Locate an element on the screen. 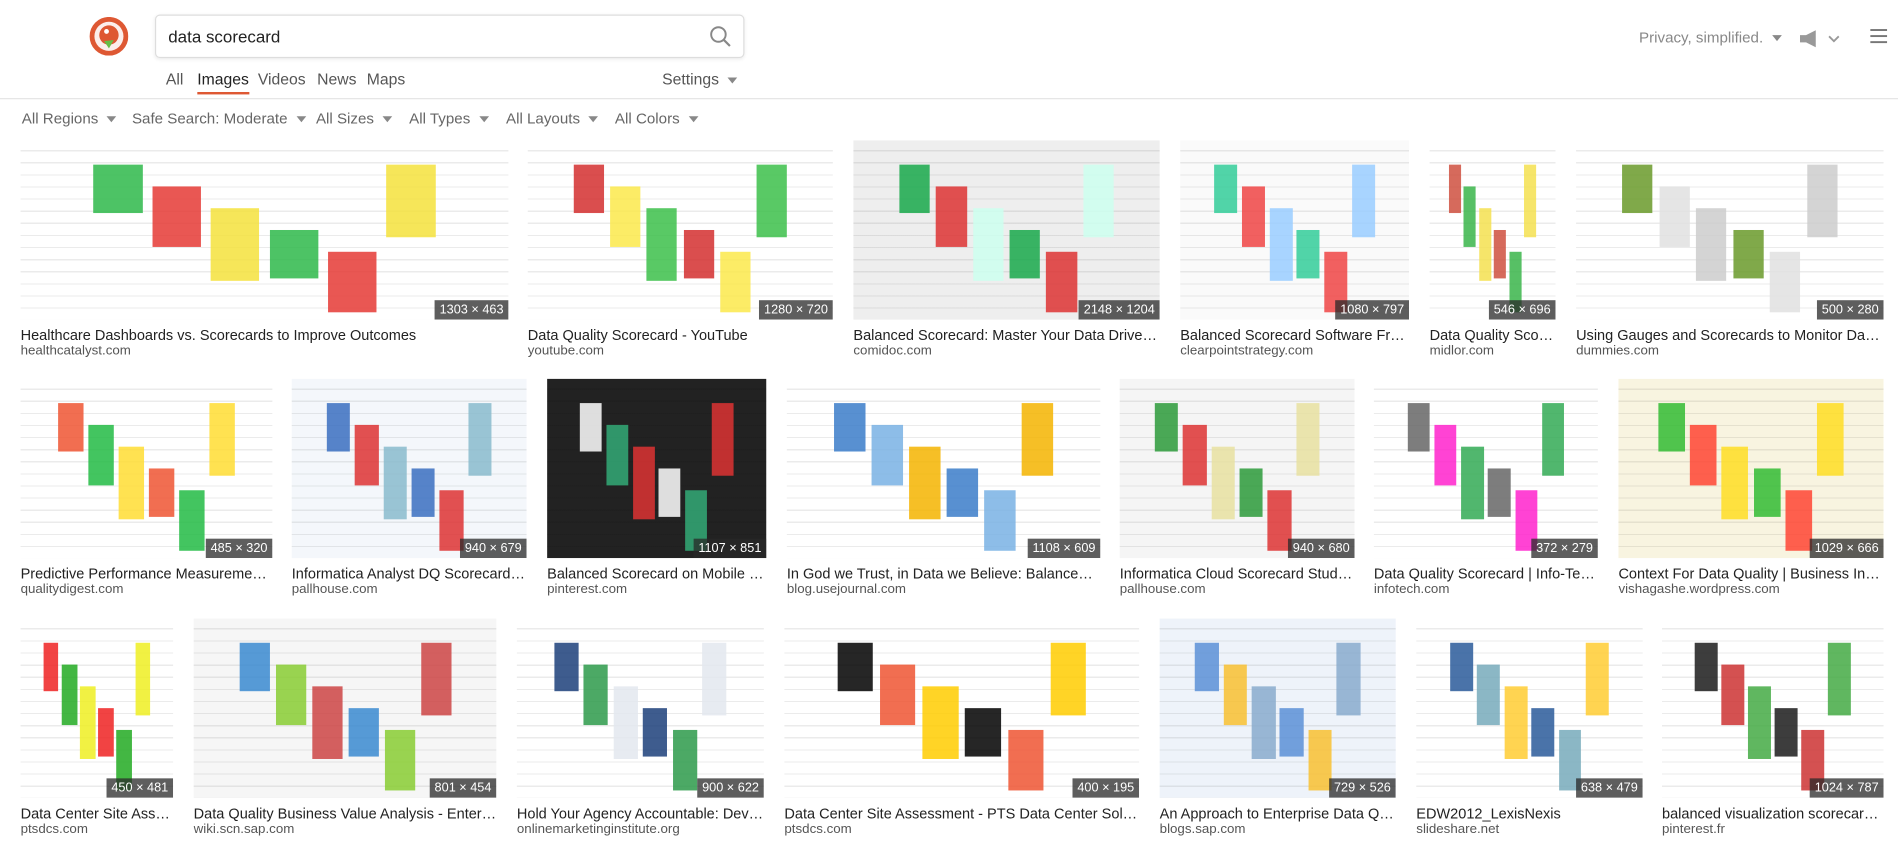 This screenshot has height=850, width=1898. tab: Videos is located at coordinates (281, 79).